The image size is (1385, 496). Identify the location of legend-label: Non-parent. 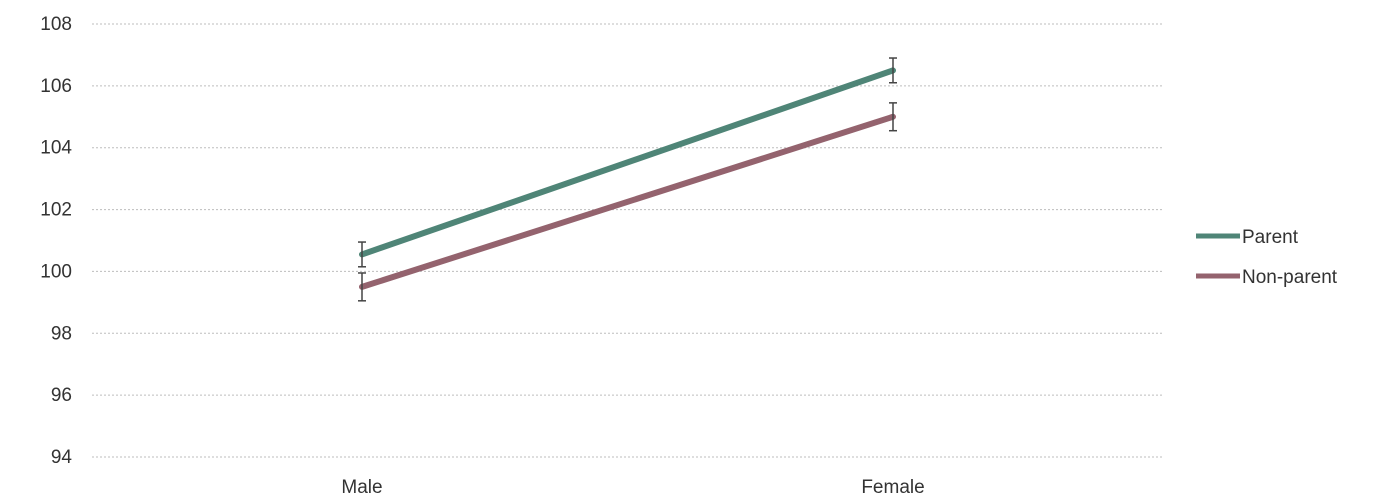
(1290, 277).